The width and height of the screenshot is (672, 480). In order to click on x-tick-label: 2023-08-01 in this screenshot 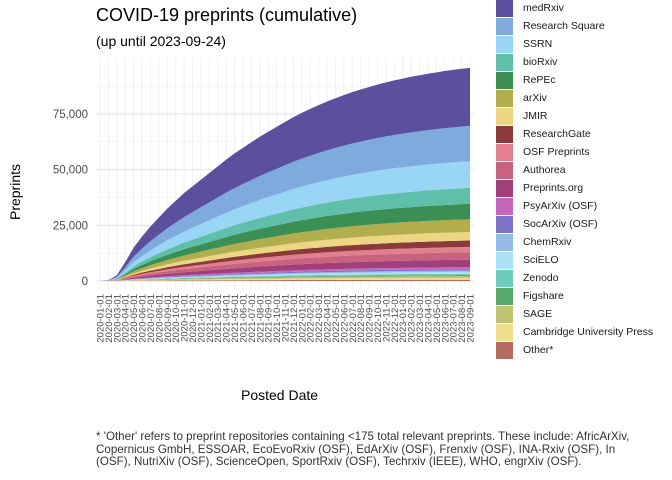, I will do `click(462, 318)`.